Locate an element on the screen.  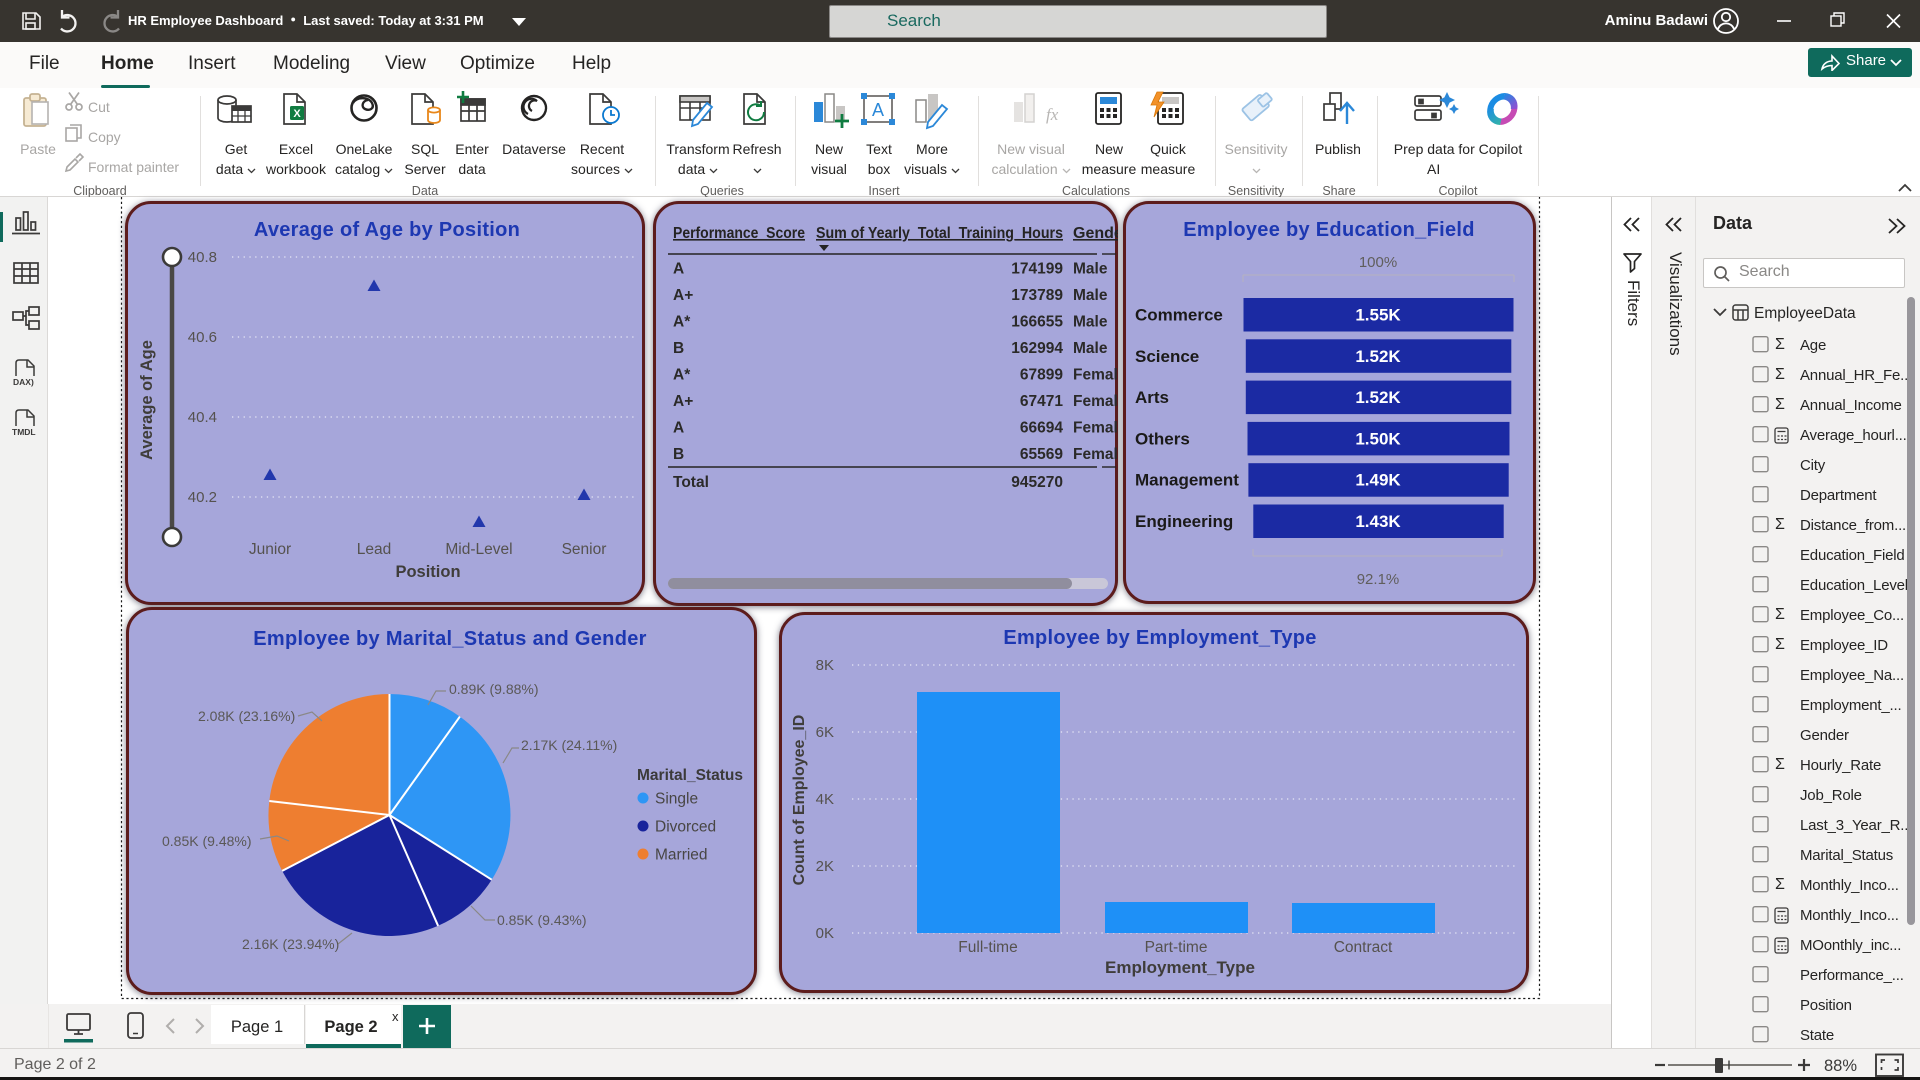
svg-text: 945270 is located at coordinates (1037, 482).